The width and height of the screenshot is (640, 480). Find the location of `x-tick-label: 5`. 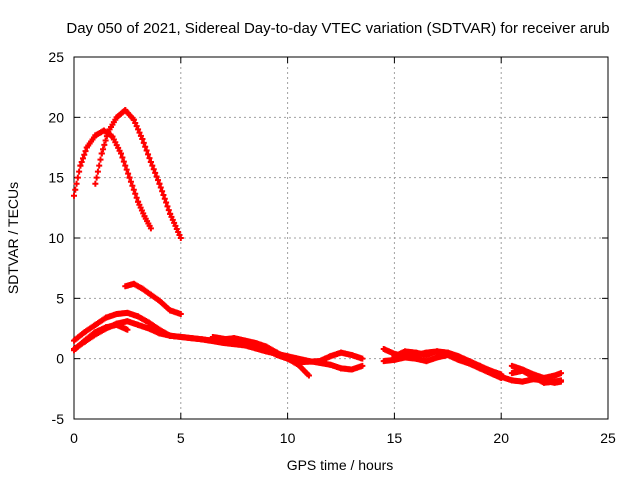

x-tick-label: 5 is located at coordinates (181, 438).